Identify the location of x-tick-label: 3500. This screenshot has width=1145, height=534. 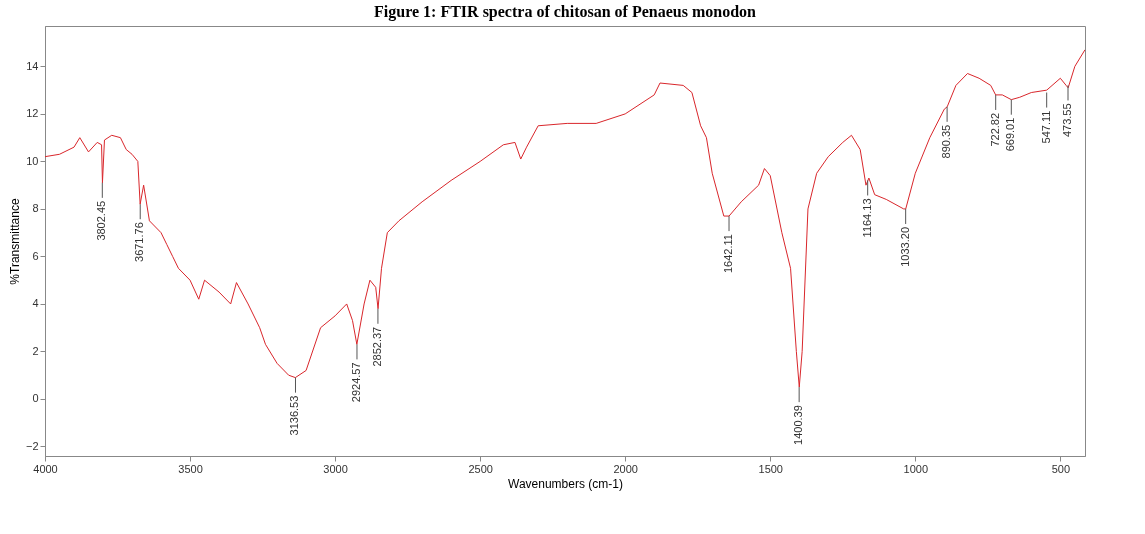
(190, 468).